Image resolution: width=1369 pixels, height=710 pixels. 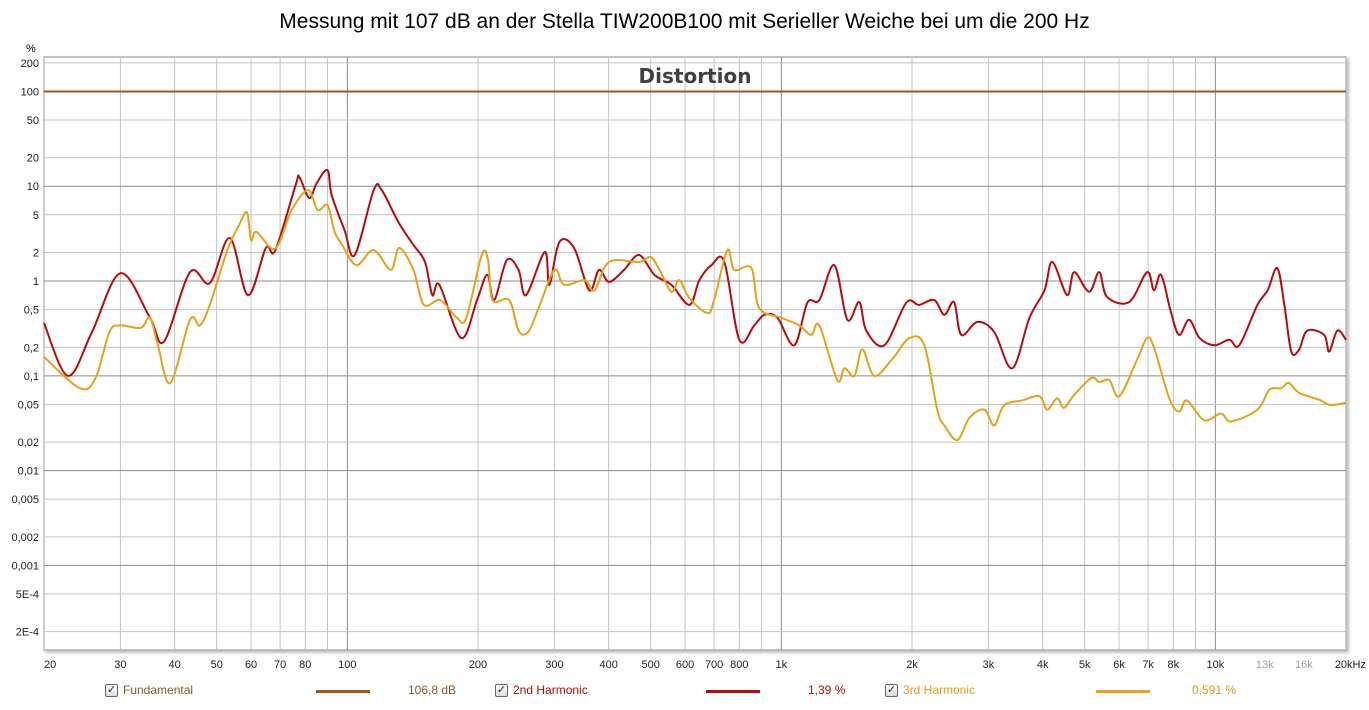 I want to click on checkbox-2nd-harmonic: ✓, so click(x=501, y=690).